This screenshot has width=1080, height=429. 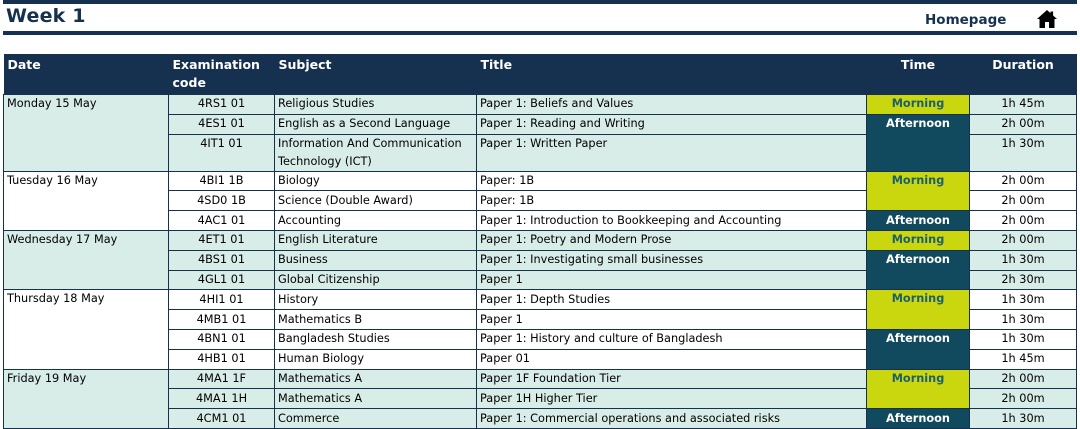 I want to click on exam-code-cell: 4SD0 1B, so click(x=221, y=201).